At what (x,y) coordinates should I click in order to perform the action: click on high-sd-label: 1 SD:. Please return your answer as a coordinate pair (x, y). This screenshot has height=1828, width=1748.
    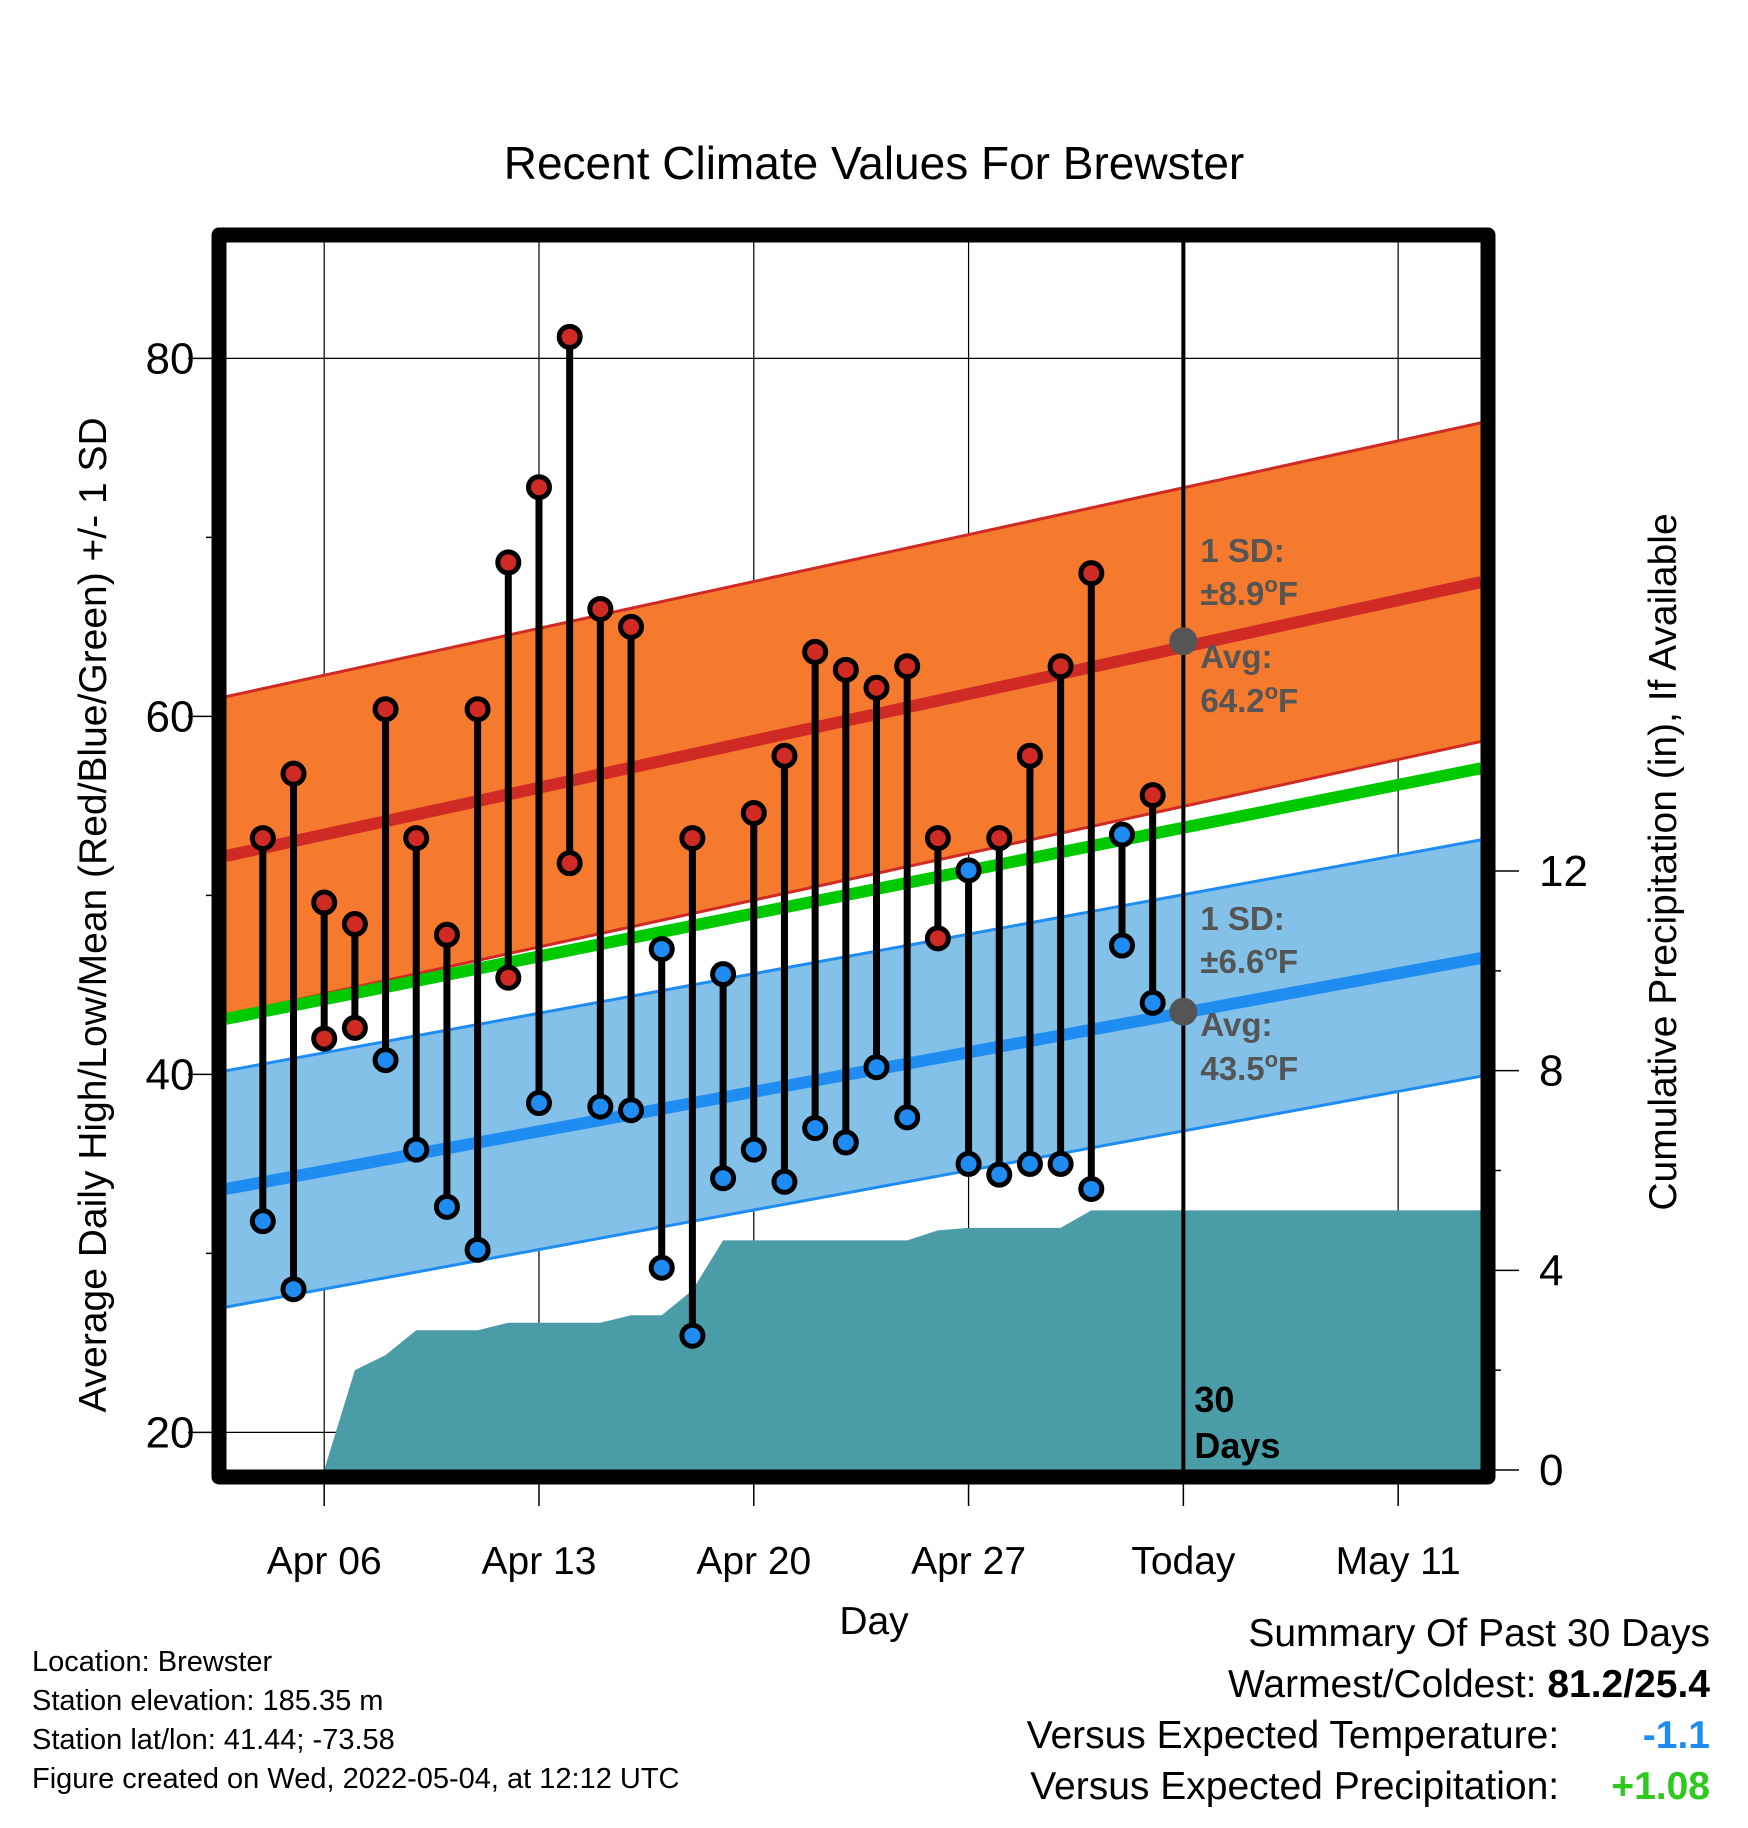
    Looking at the image, I should click on (1242, 550).